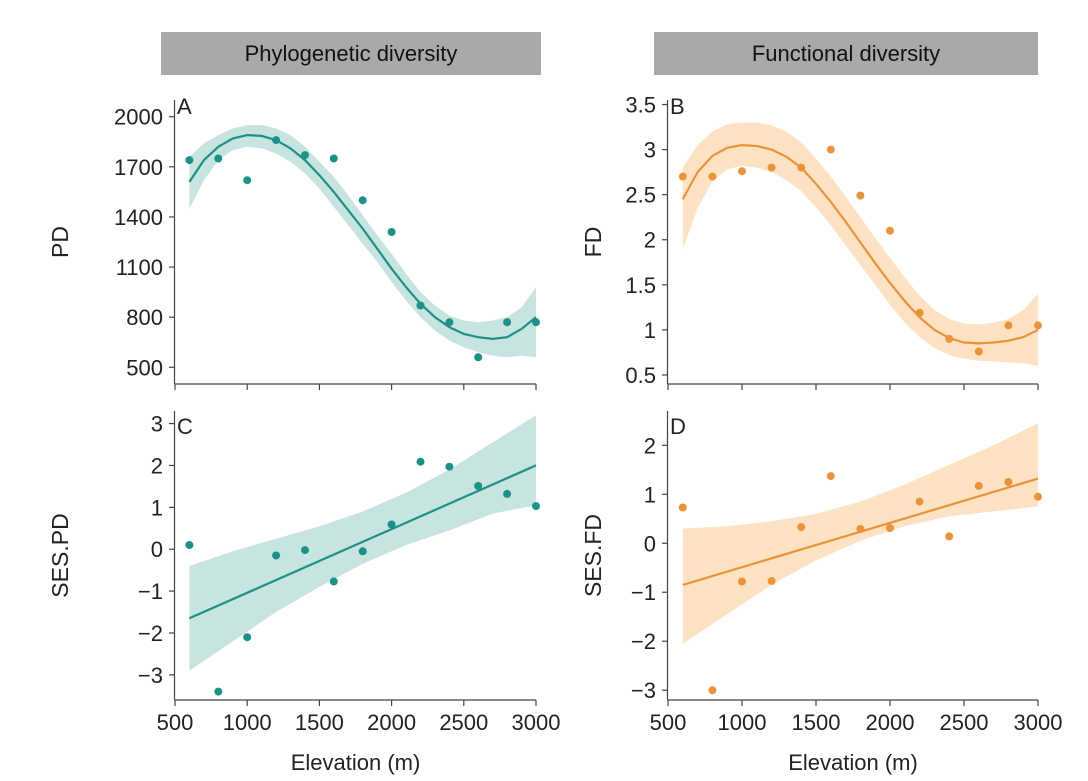  I want to click on header-functional-bg, so click(846, 53).